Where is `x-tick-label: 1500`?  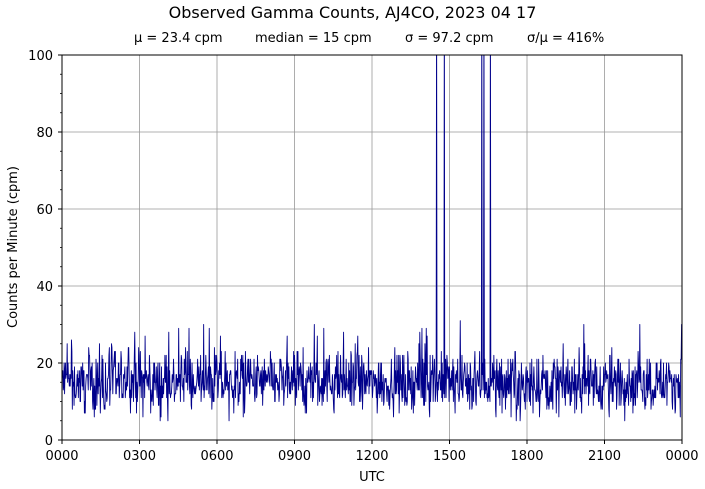 x-tick-label: 1500 is located at coordinates (449, 456).